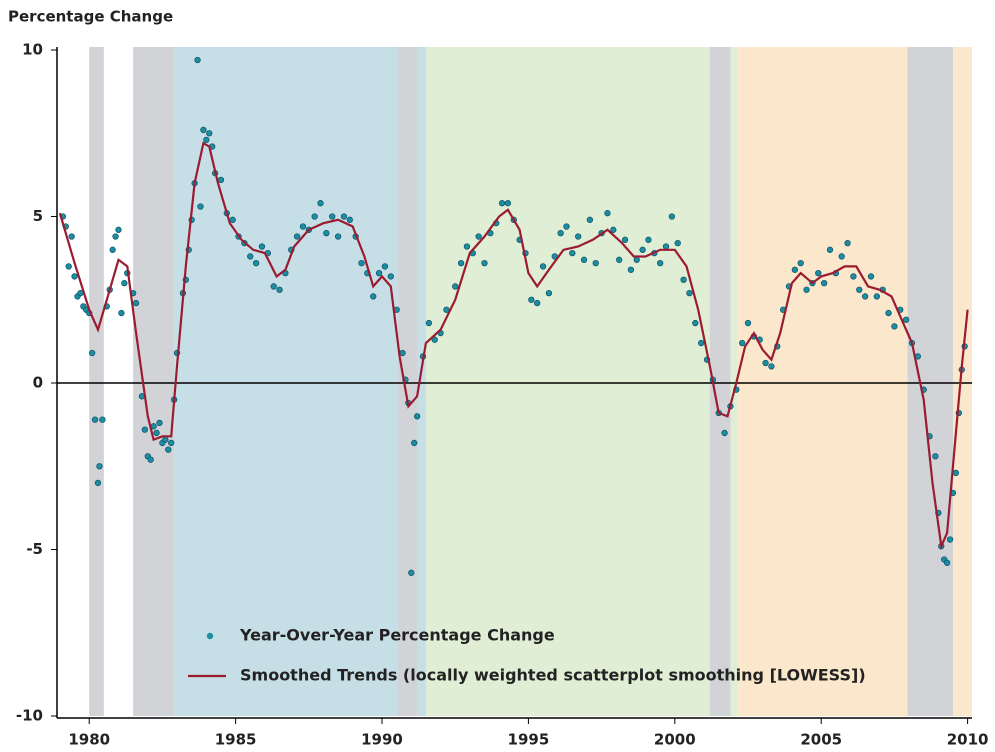 This screenshot has width=995, height=752. I want to click on x-tick-label: 1995, so click(529, 740).